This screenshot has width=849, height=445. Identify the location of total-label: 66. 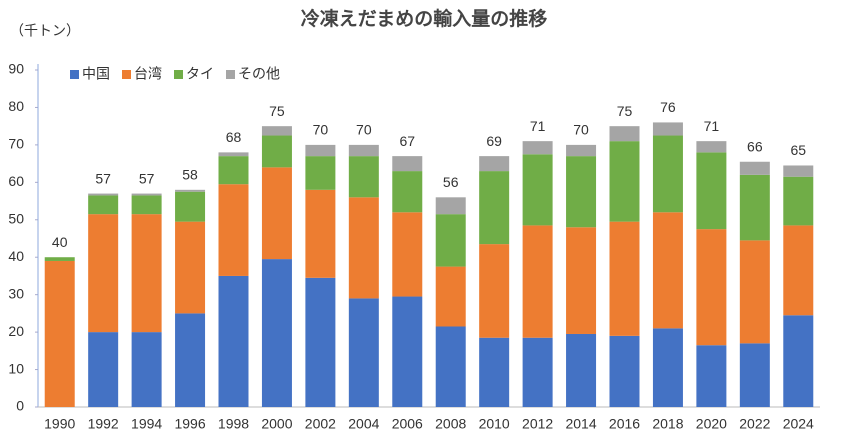
(755, 146).